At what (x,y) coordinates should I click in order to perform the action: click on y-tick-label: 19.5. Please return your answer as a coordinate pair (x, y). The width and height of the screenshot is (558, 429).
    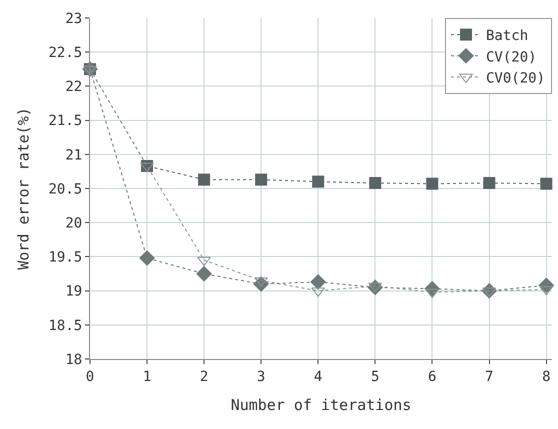
    Looking at the image, I should click on (65, 258).